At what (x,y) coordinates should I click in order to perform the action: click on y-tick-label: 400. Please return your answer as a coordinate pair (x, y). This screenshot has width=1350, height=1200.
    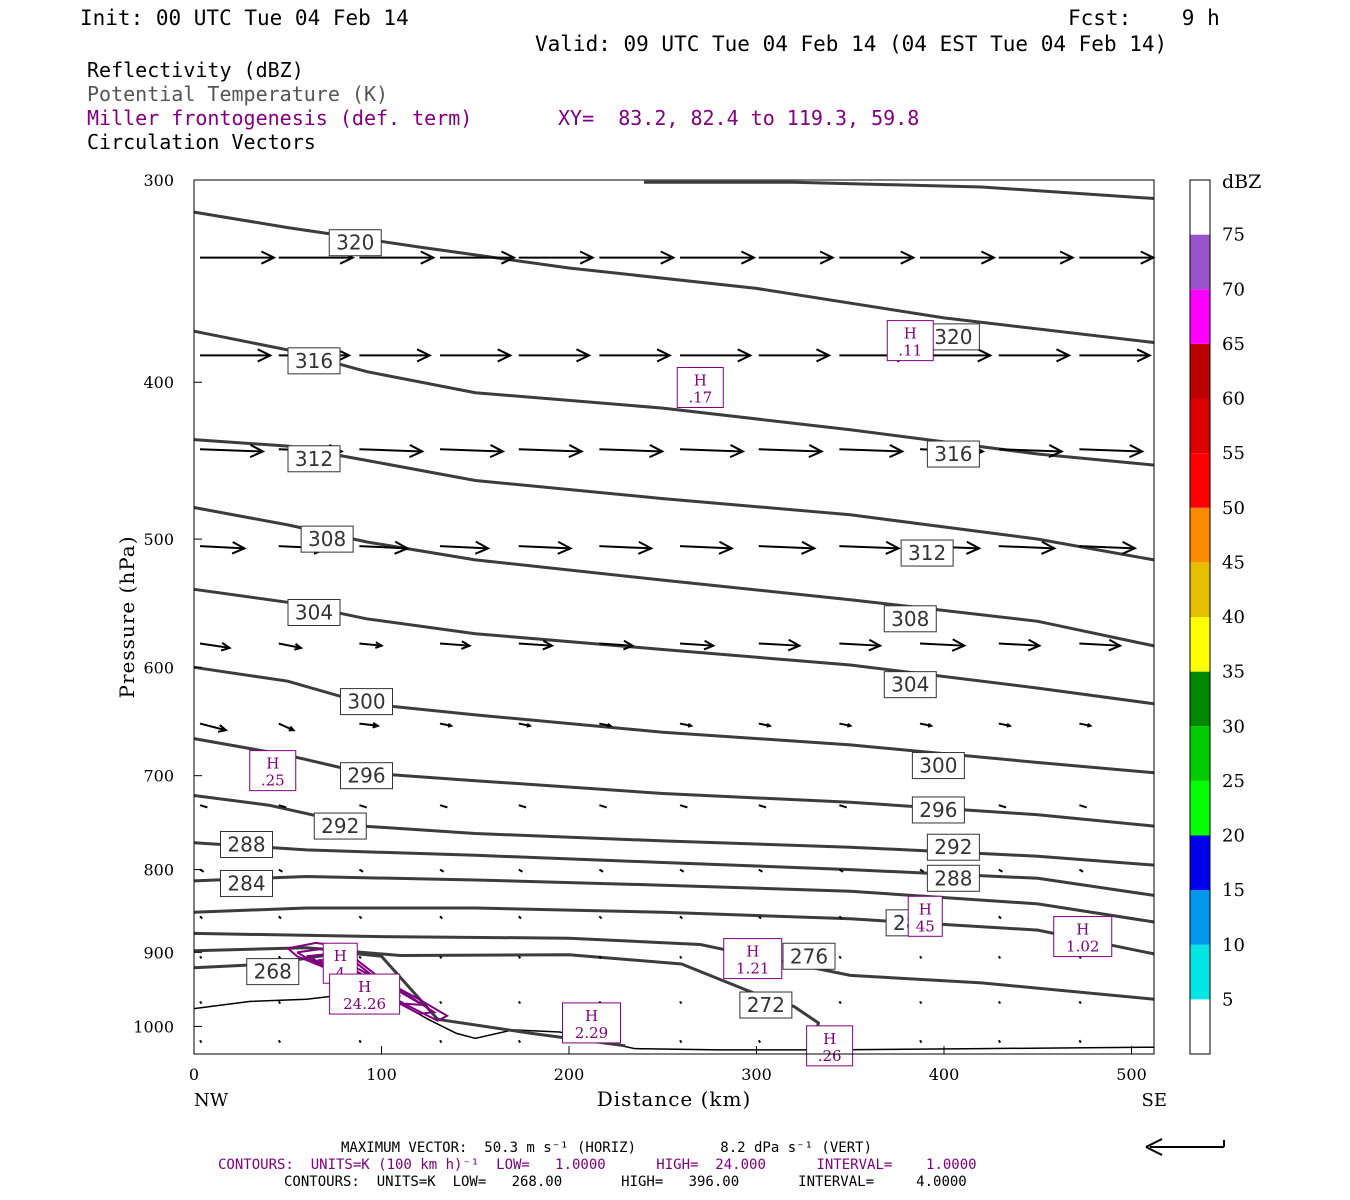
    Looking at the image, I should click on (158, 382).